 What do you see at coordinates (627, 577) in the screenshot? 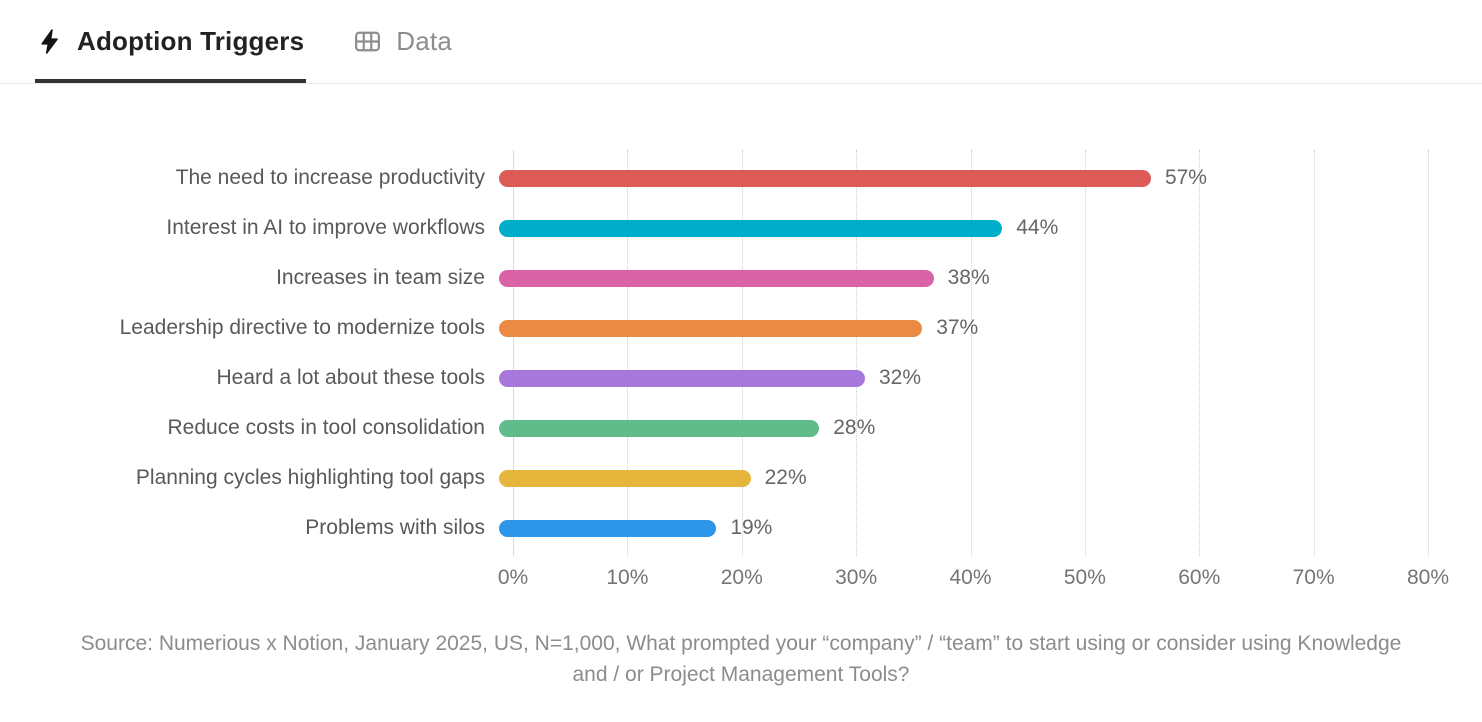
I see `x-tick-label: 10%` at bounding box center [627, 577].